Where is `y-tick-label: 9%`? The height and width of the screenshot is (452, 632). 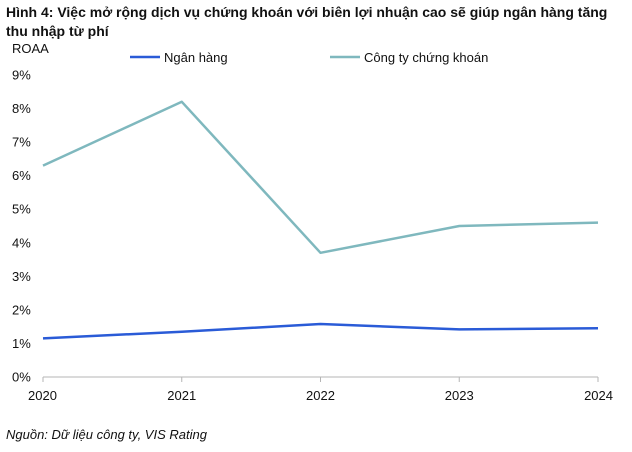 y-tick-label: 9% is located at coordinates (21, 75).